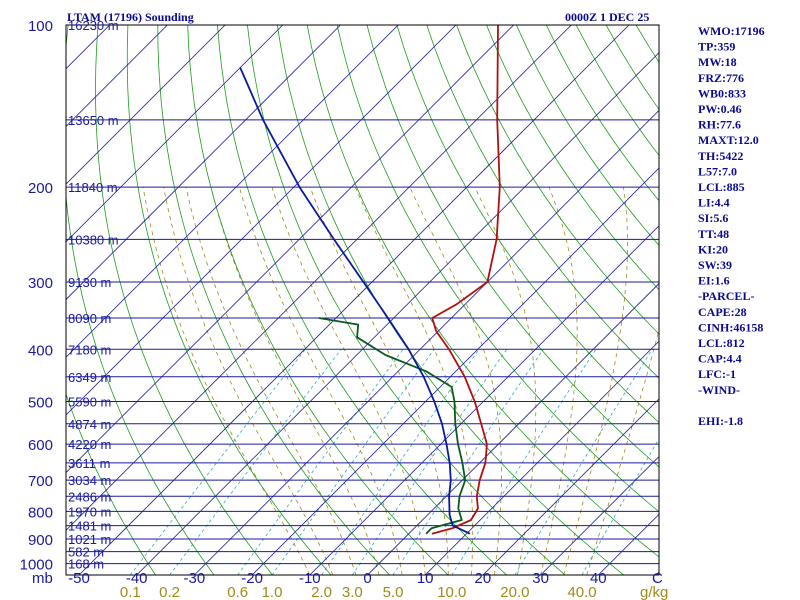 The height and width of the screenshot is (600, 800). I want to click on mixing-ratio-tick-label: 5.0, so click(393, 592).